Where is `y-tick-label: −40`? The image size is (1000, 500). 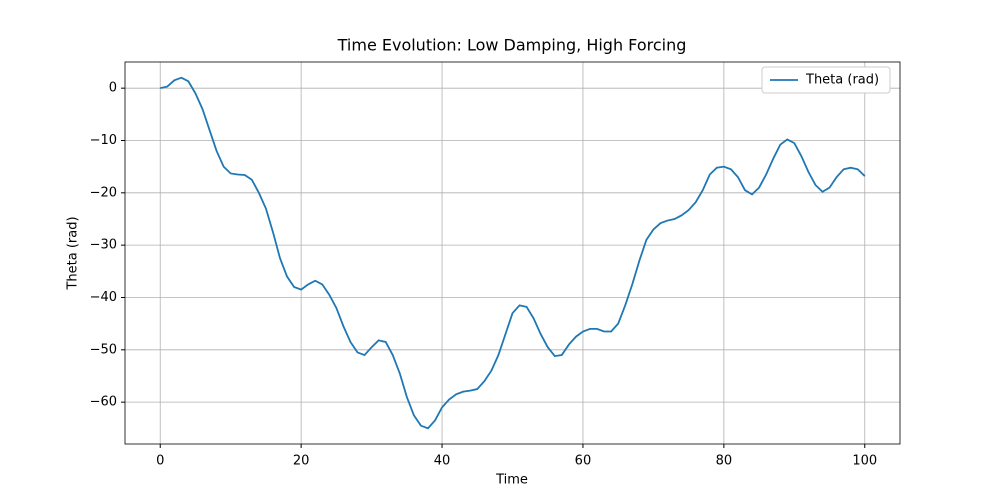 y-tick-label: −40 is located at coordinates (103, 297).